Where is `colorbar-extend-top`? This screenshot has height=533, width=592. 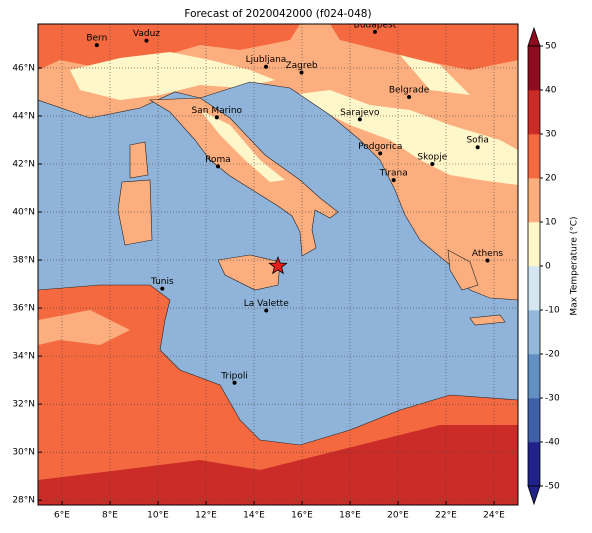 colorbar-extend-top is located at coordinates (534, 36).